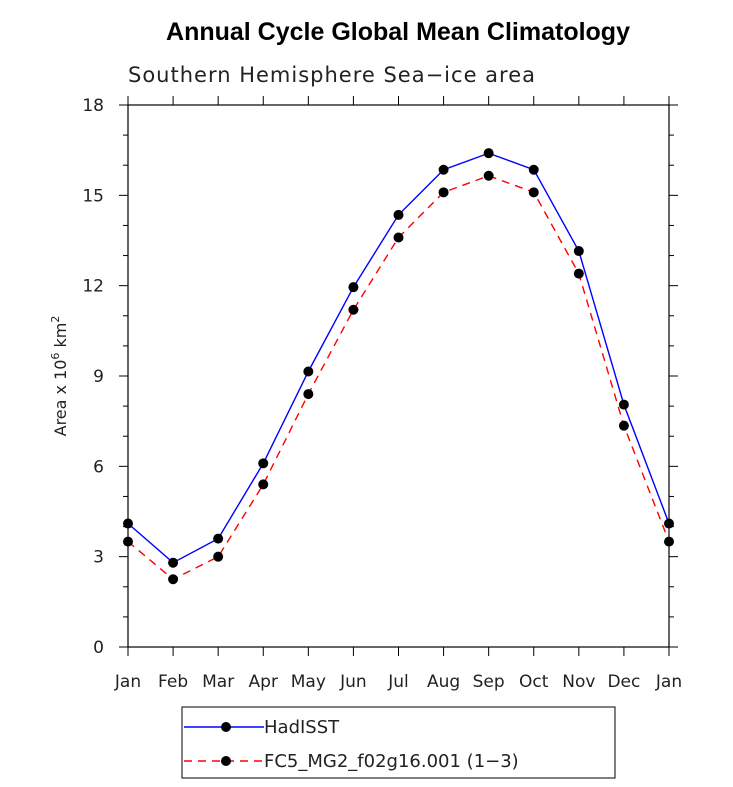 Image resolution: width=733 pixels, height=787 pixels. What do you see at coordinates (398, 32) in the screenshot?
I see `chart-title: Annual Cycle Global Mean Climatology` at bounding box center [398, 32].